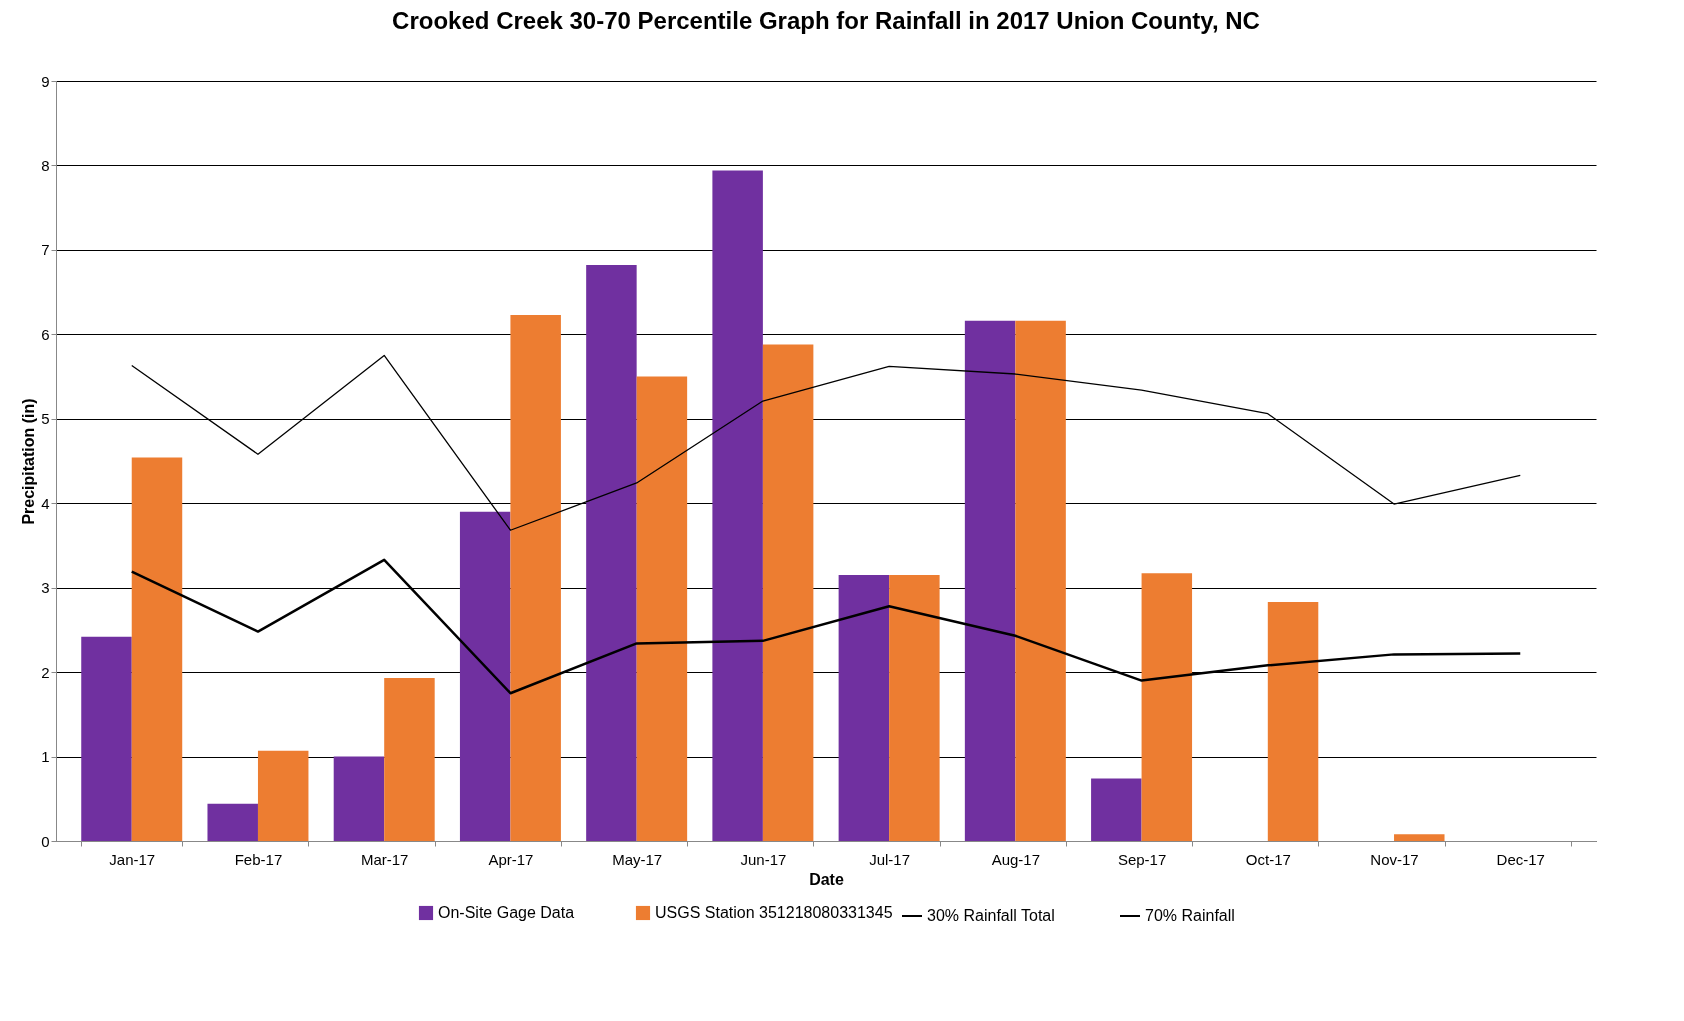 This screenshot has height=1021, width=1684. I want to click on x-tick-label: Feb-17, so click(258, 859).